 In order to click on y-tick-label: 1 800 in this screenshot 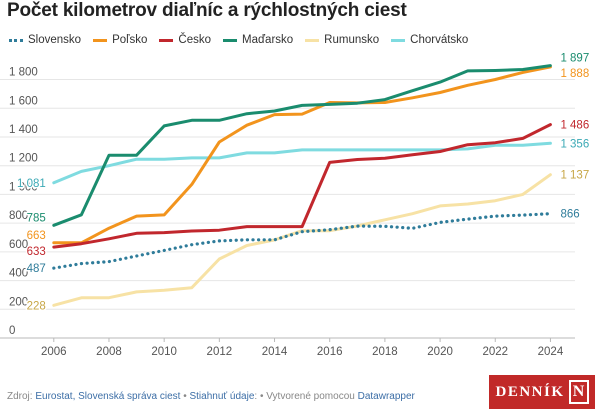, I will do `click(23, 73)`.